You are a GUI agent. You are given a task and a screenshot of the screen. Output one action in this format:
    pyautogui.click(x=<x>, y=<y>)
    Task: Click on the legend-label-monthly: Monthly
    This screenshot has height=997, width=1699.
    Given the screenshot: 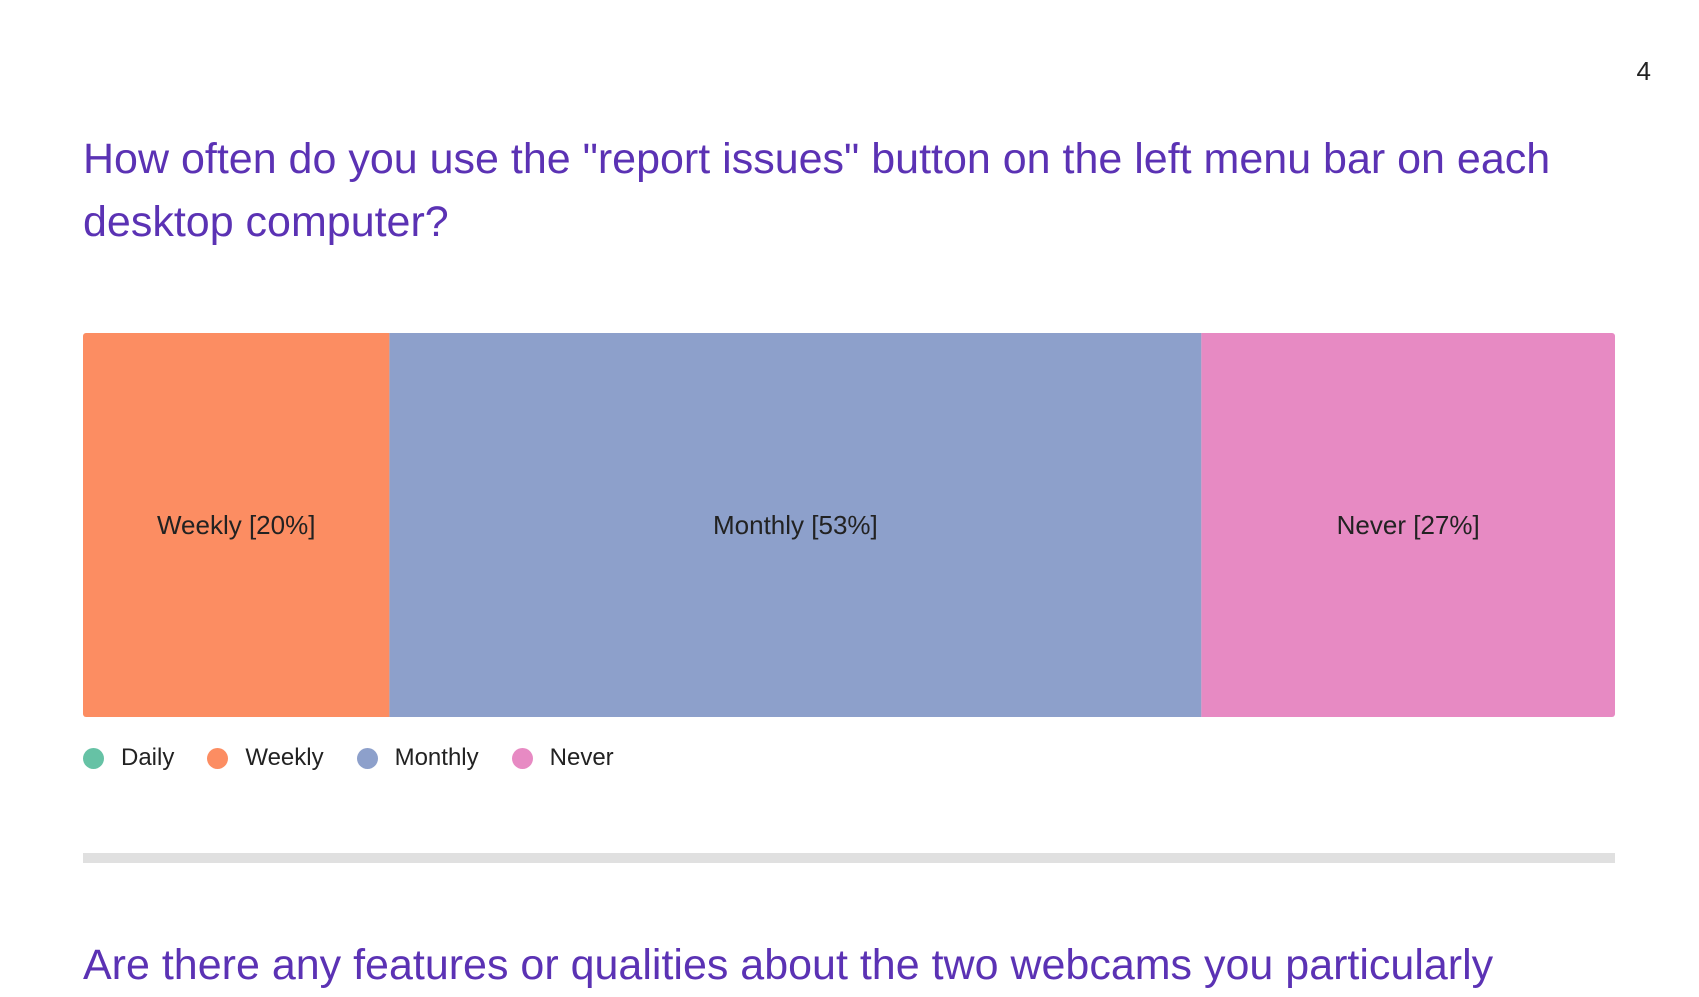 What is the action you would take?
    pyautogui.click(x=436, y=757)
    